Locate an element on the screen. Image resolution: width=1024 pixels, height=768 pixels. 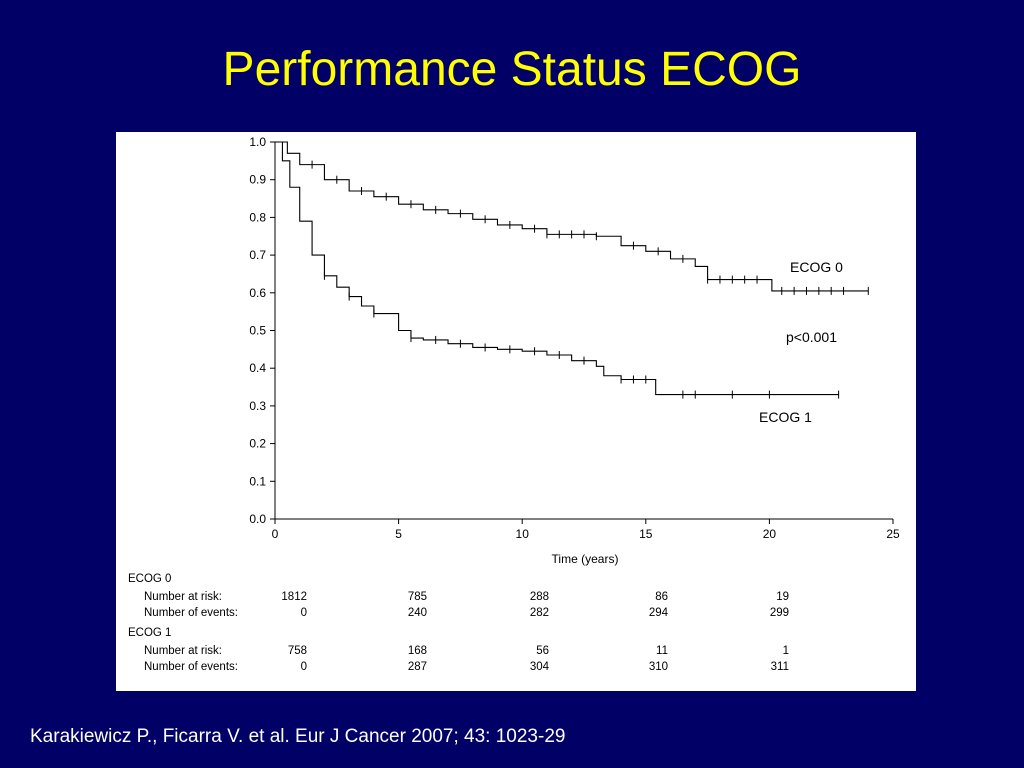
y-tick-label: 0.3 is located at coordinates (257, 406).